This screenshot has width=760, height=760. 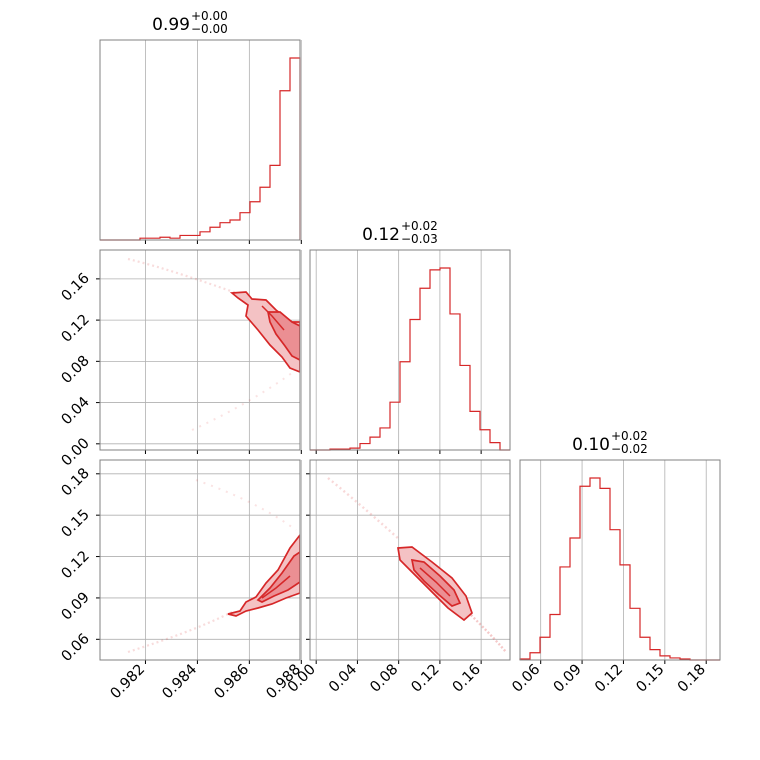 I want to click on contour-inner-p2-vs-p0, so click(x=278, y=576).